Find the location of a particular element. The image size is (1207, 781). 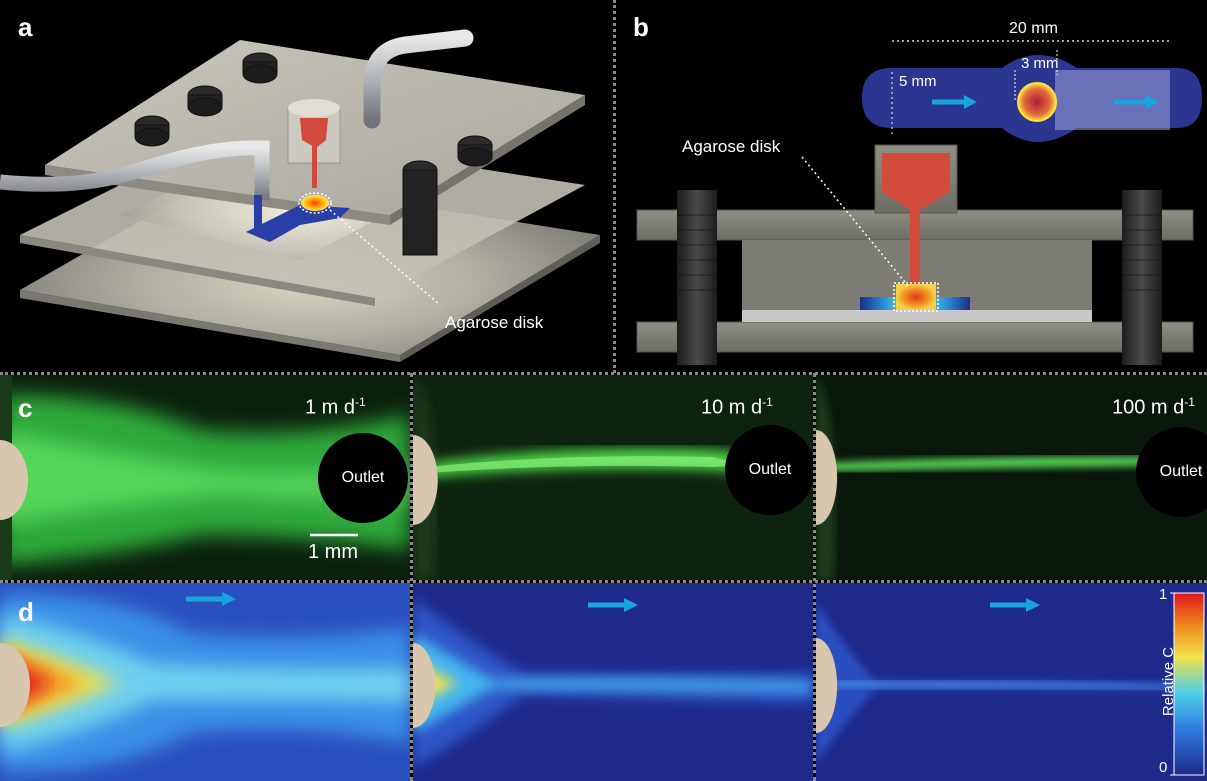

panel-d-right: 1 0 Relative C is located at coordinates (1011, 682).